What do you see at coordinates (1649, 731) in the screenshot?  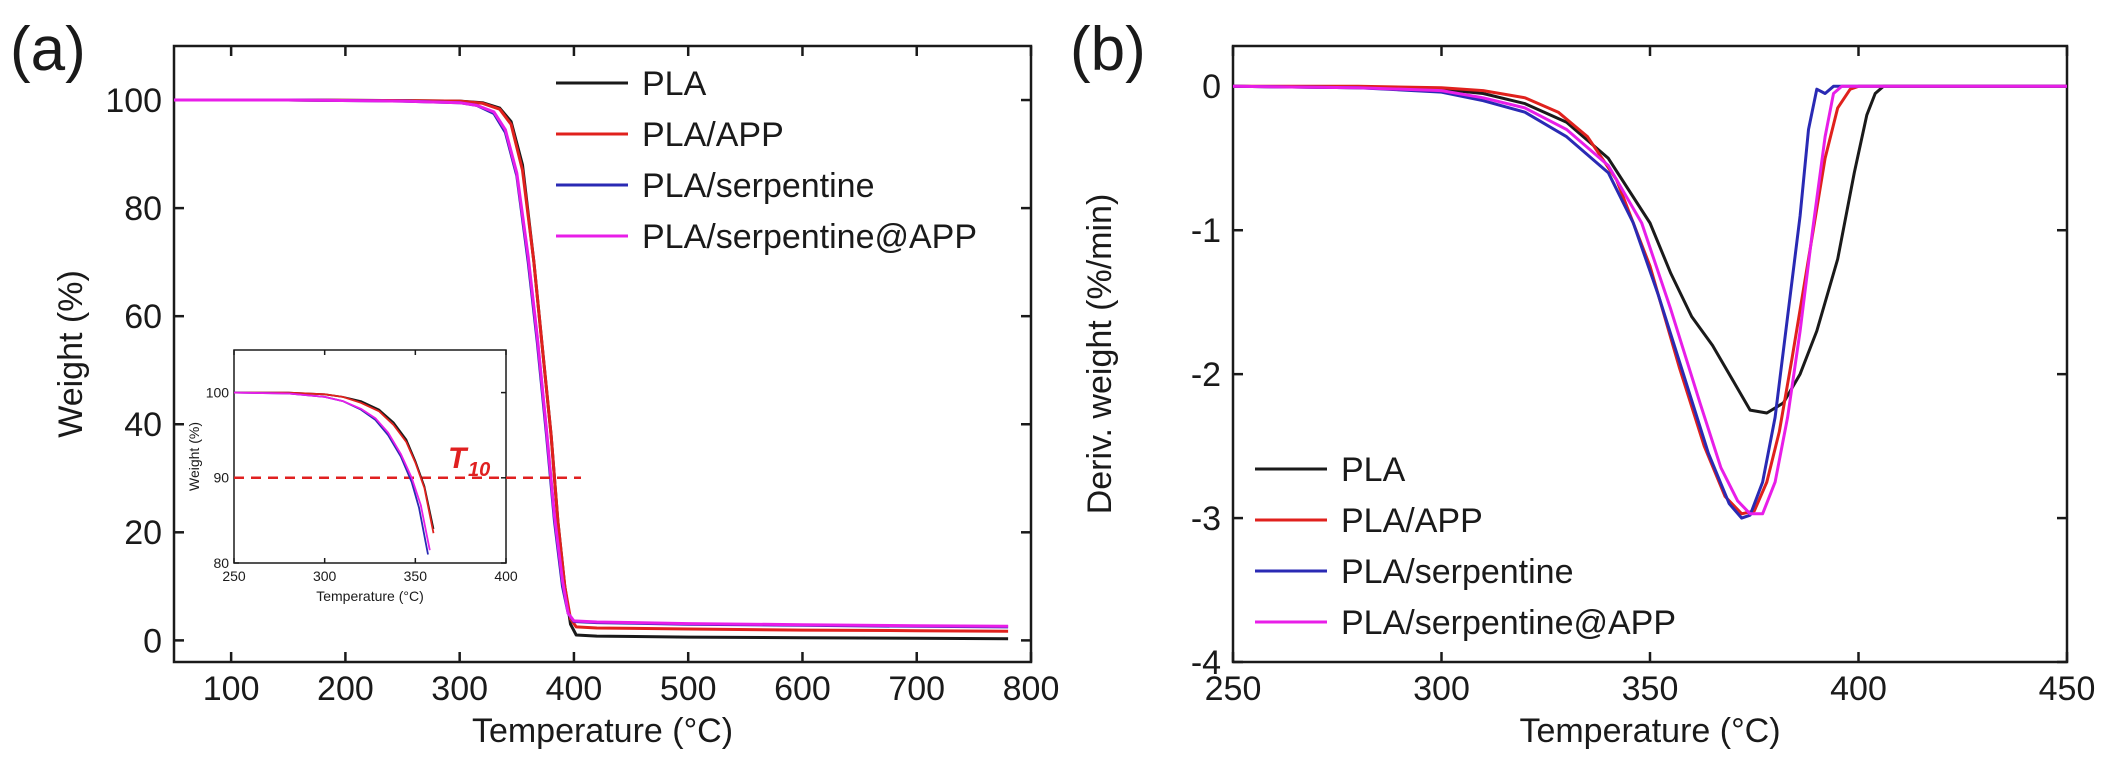 I see `panel-b-x-axis-title: Temperature (°C)` at bounding box center [1649, 731].